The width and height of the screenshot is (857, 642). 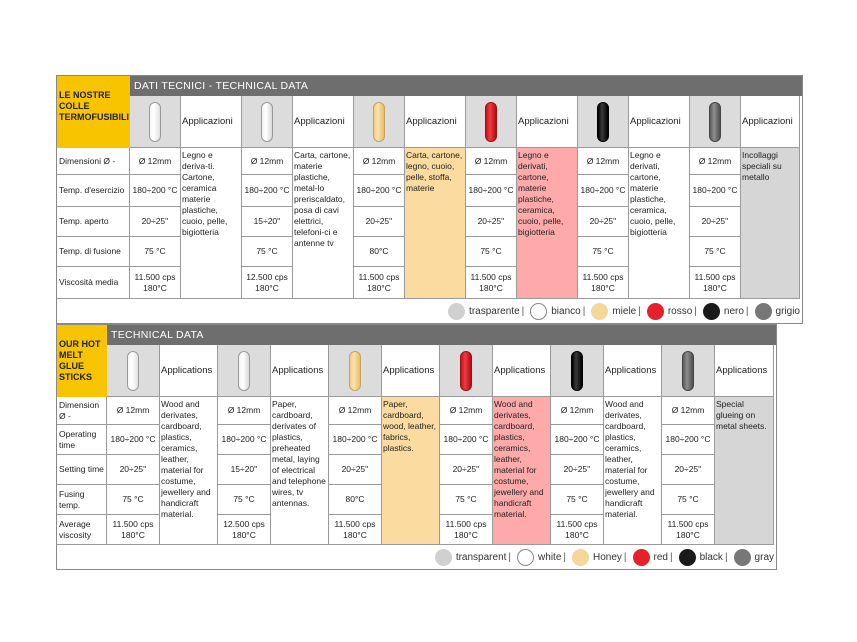 I want to click on row-label: Fusing temp., so click(x=82, y=500).